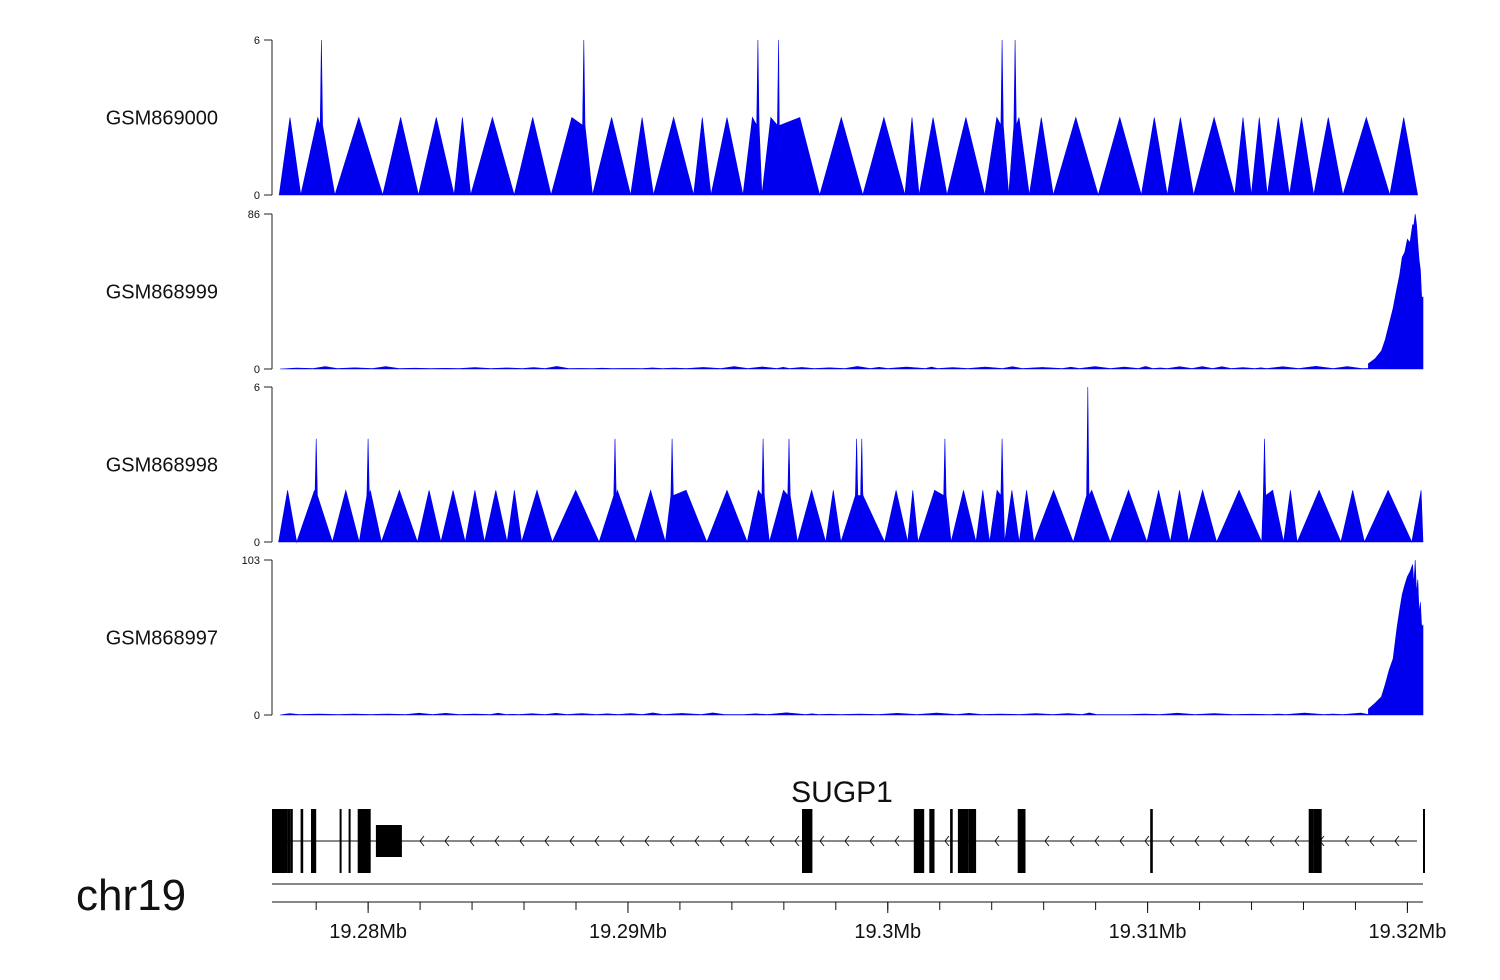 The height and width of the screenshot is (980, 1500). What do you see at coordinates (628, 932) in the screenshot?
I see `axis-tick-label: 19.29Mb` at bounding box center [628, 932].